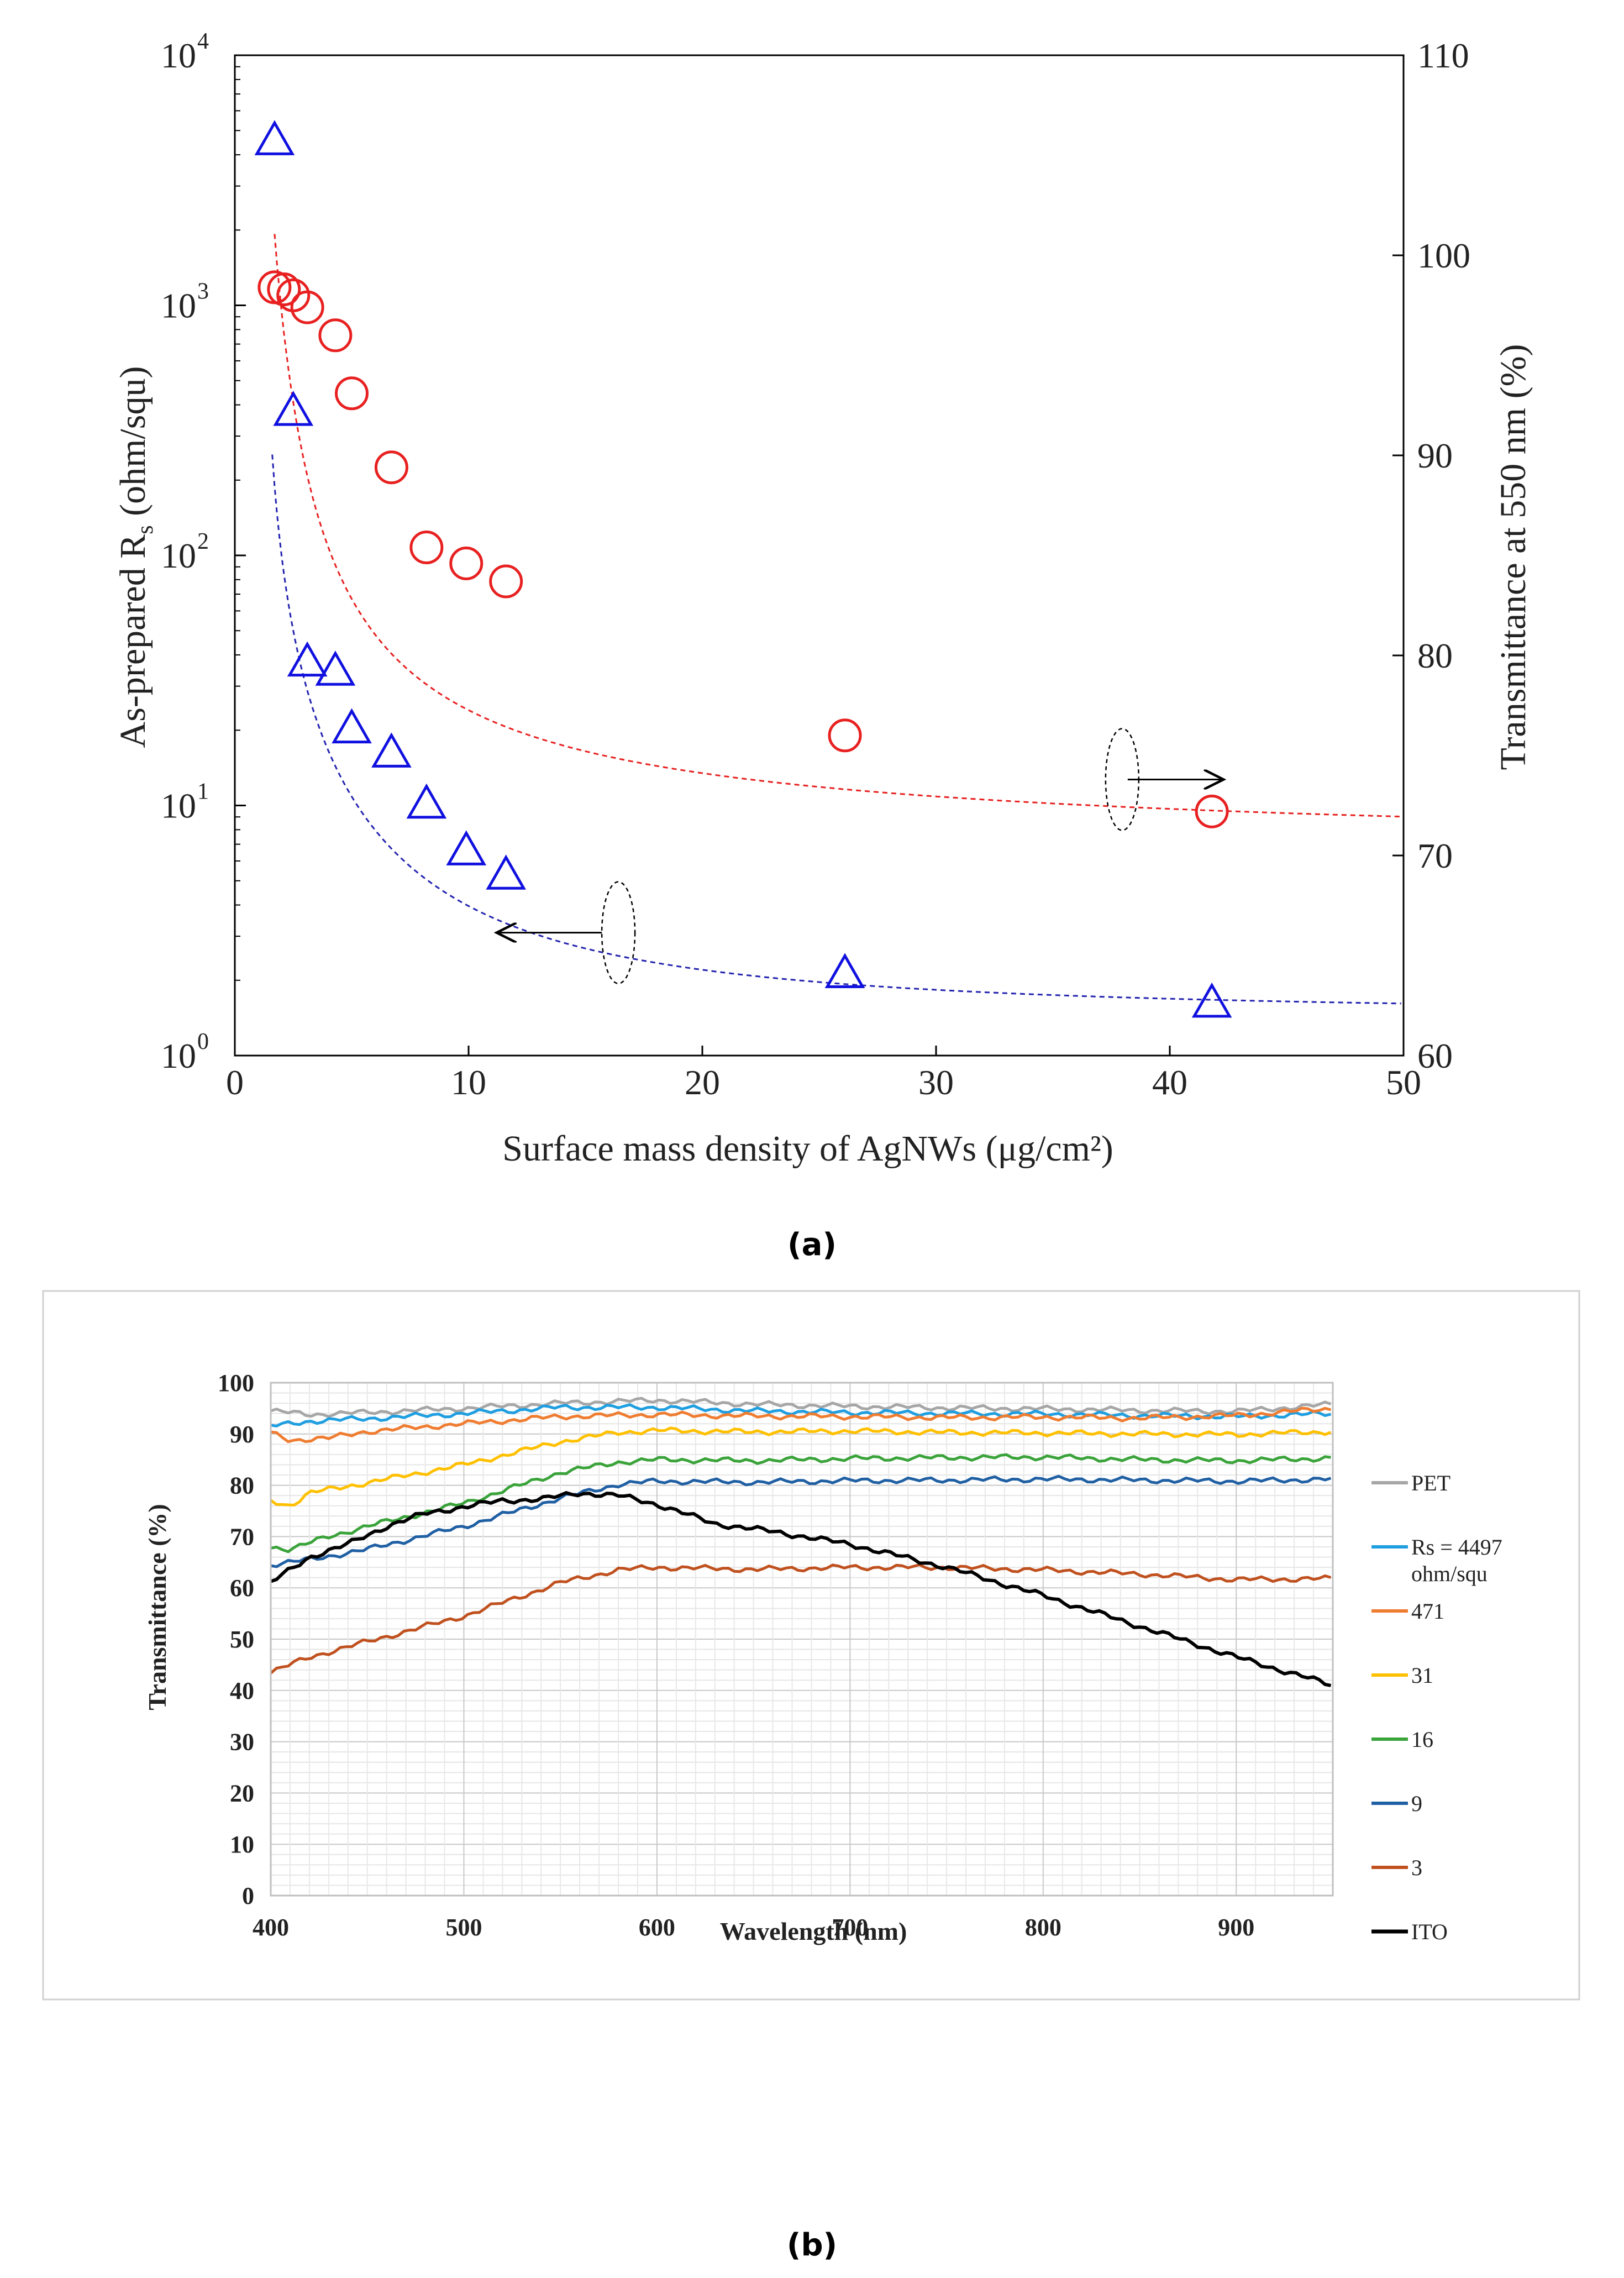  I want to click on caption-b: (b), so click(812, 2245).